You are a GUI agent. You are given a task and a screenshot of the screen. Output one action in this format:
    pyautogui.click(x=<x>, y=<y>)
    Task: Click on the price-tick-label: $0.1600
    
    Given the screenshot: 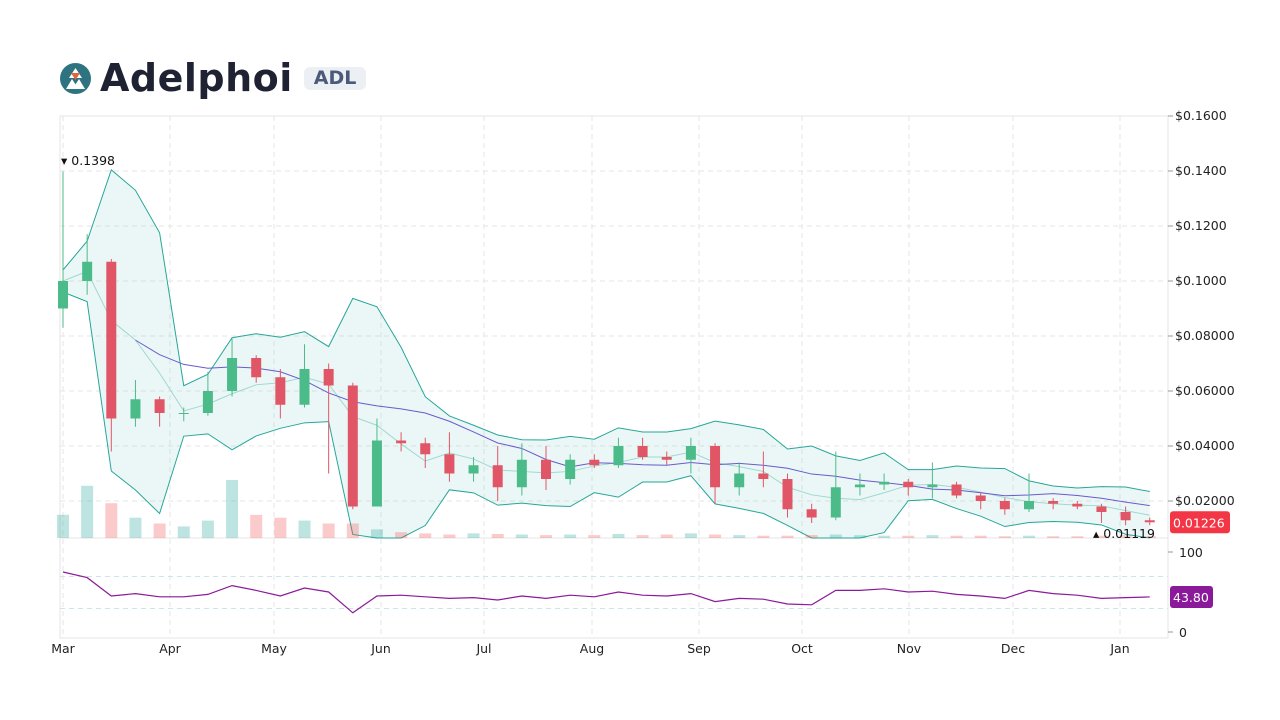 What is the action you would take?
    pyautogui.click(x=1201, y=115)
    